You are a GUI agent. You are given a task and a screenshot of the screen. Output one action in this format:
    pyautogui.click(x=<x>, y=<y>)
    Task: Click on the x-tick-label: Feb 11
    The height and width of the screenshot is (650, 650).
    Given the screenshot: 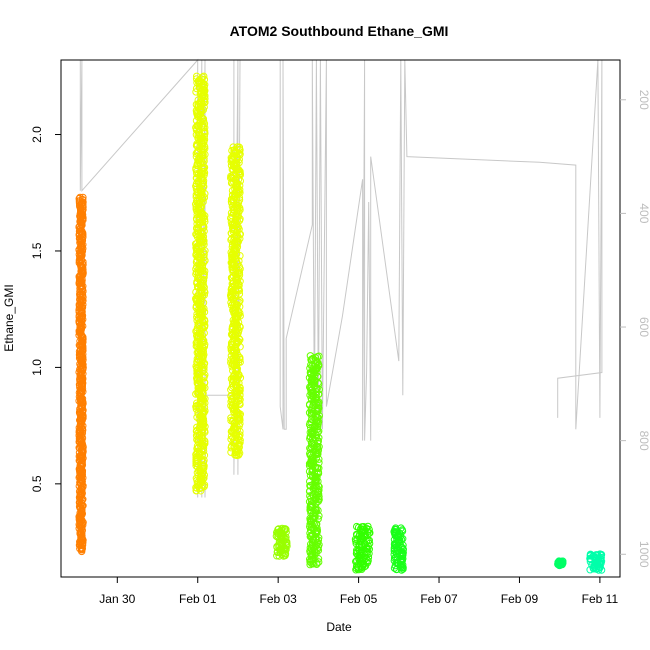 What is the action you would take?
    pyautogui.click(x=600, y=599)
    